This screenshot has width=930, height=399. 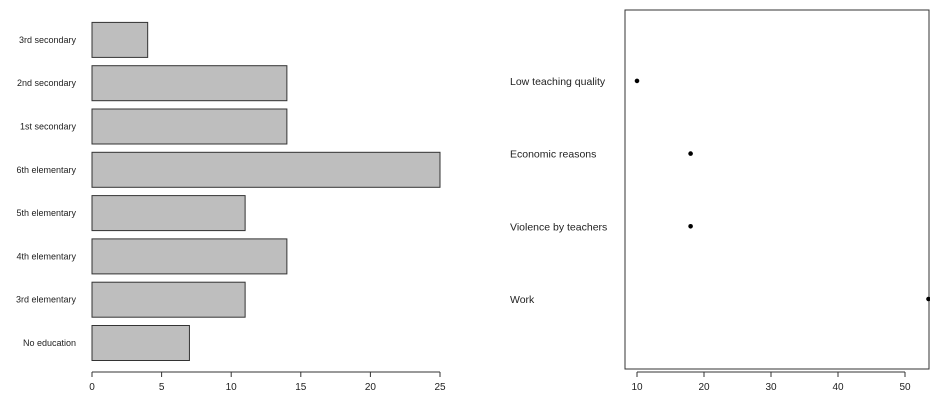 I want to click on bar-3rd-secondary, so click(x=120, y=39).